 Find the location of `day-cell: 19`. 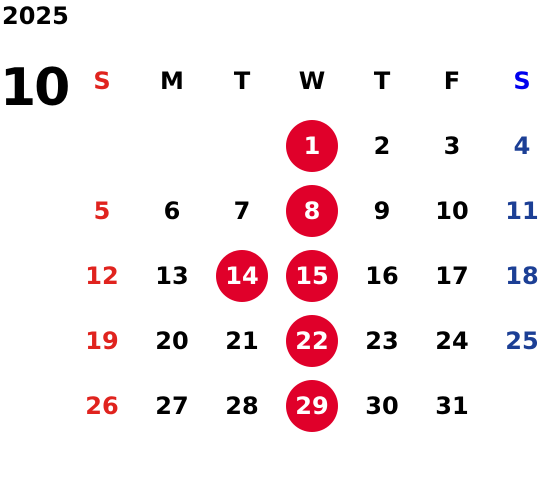

day-cell: 19 is located at coordinates (102, 340).